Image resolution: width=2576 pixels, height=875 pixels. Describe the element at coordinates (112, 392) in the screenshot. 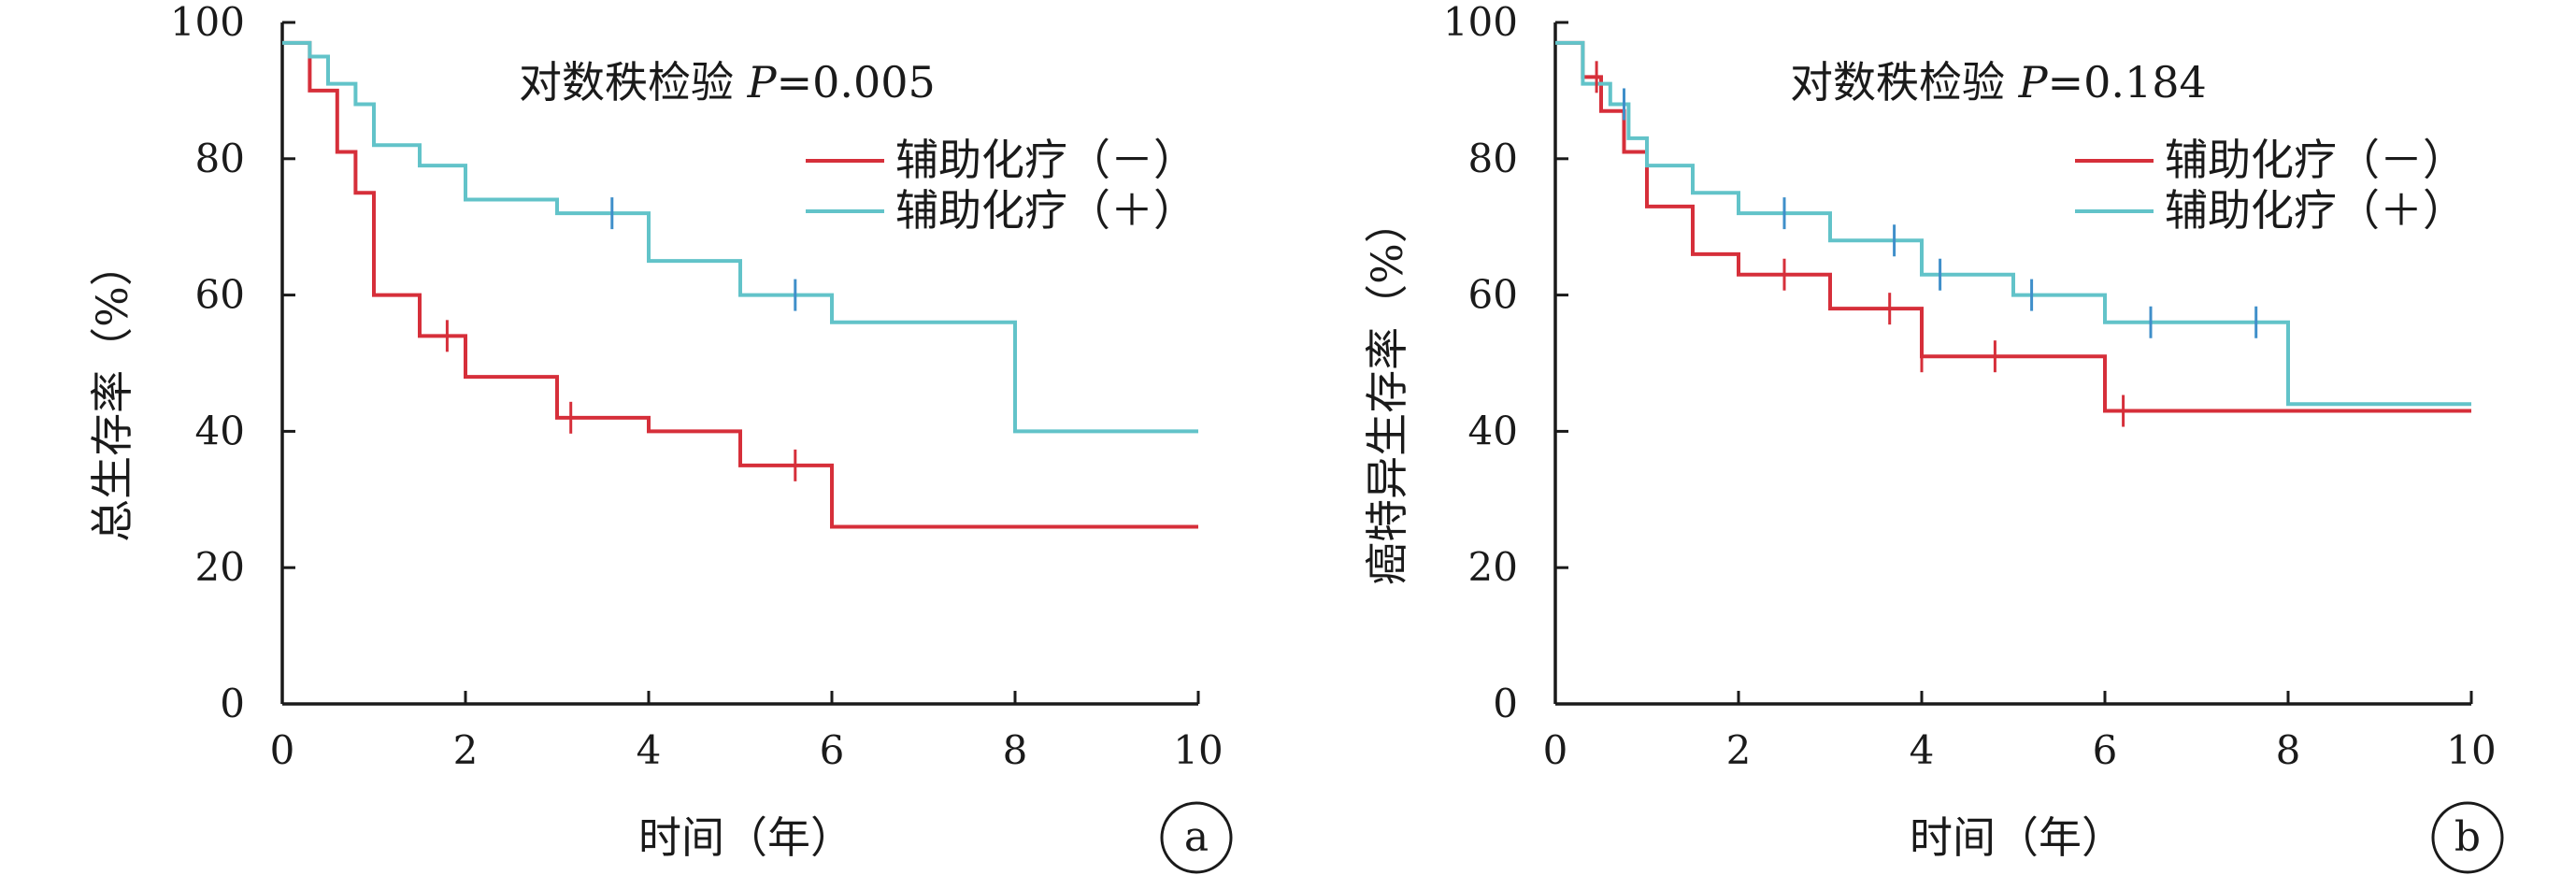

I see `panel-a-ylabel: 总生存率（%）` at that location.